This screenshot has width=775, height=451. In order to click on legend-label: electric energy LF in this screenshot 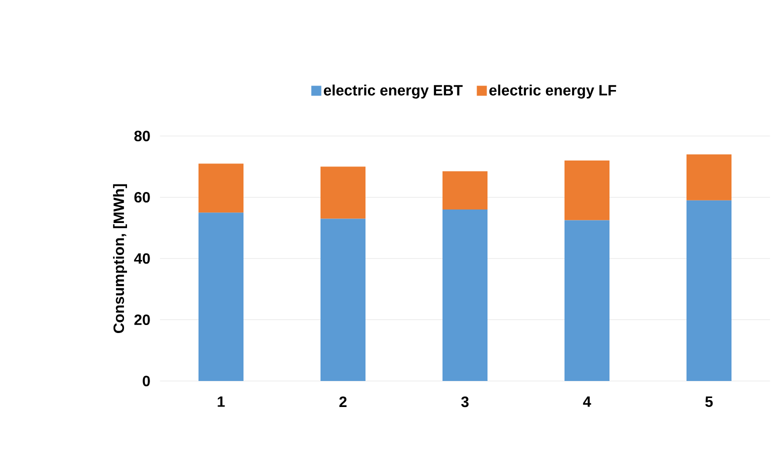, I will do `click(552, 91)`.